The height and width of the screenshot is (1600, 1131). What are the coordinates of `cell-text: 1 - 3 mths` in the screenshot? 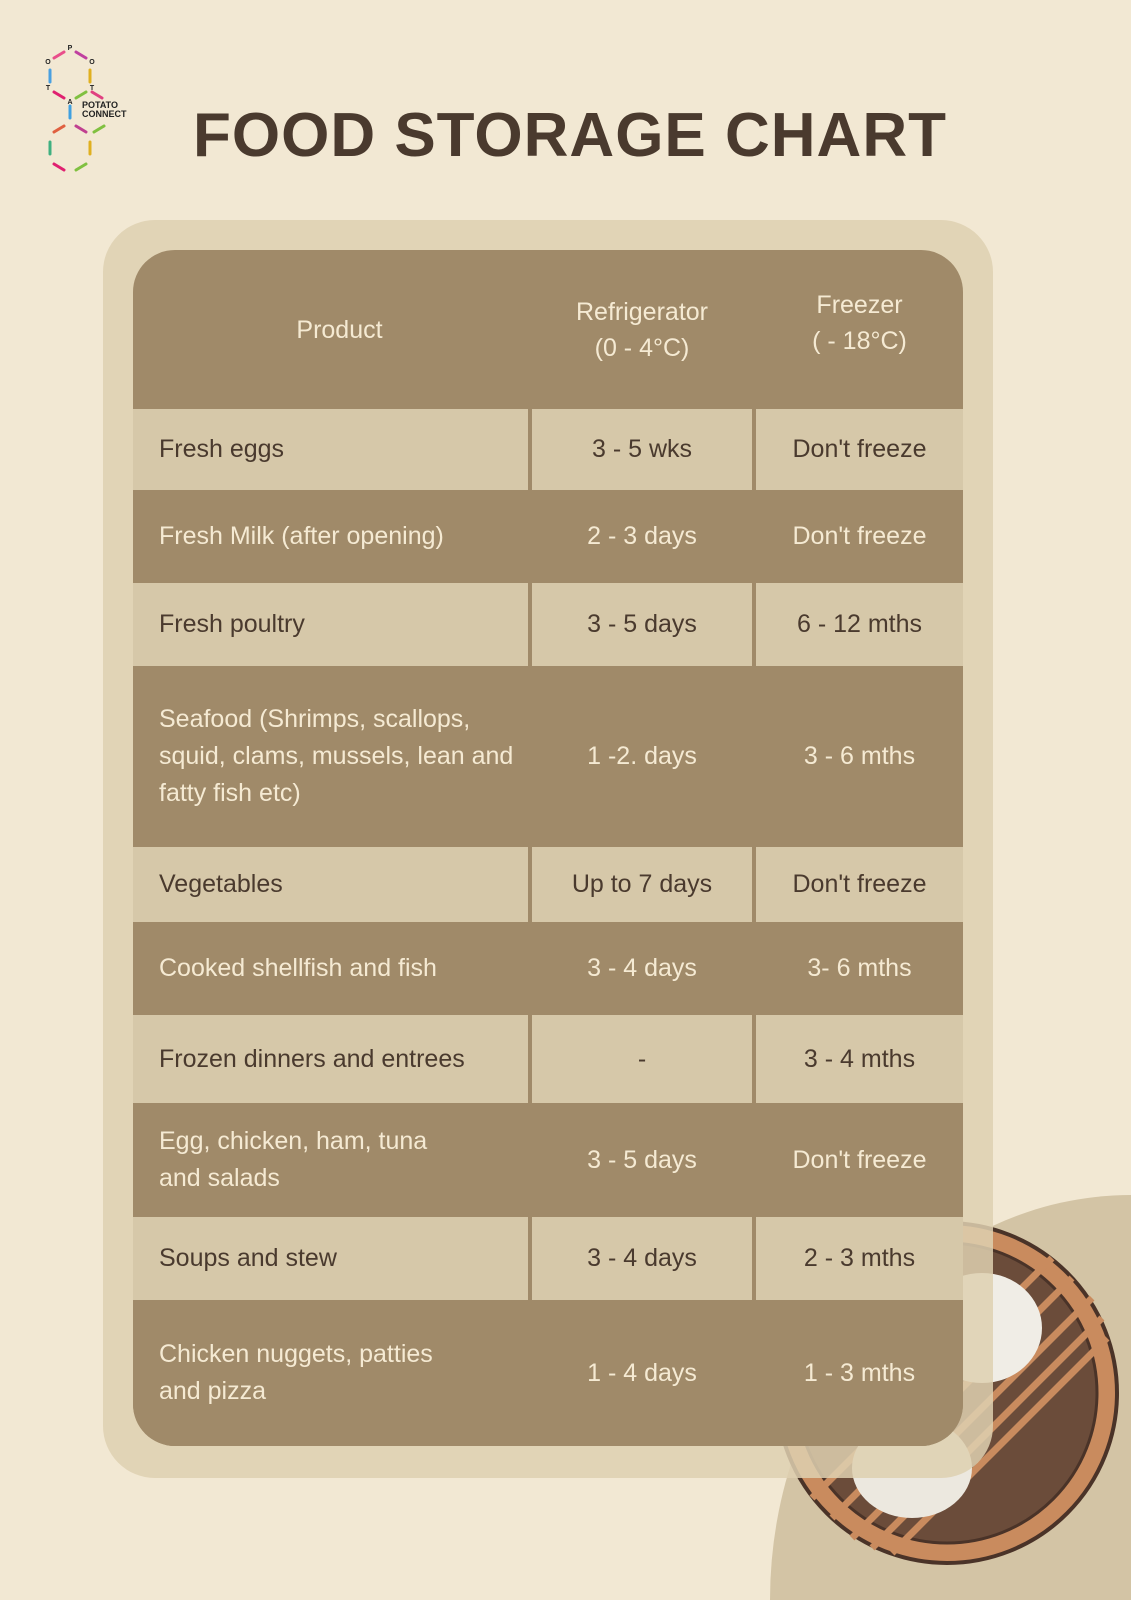 It's located at (859, 1372).